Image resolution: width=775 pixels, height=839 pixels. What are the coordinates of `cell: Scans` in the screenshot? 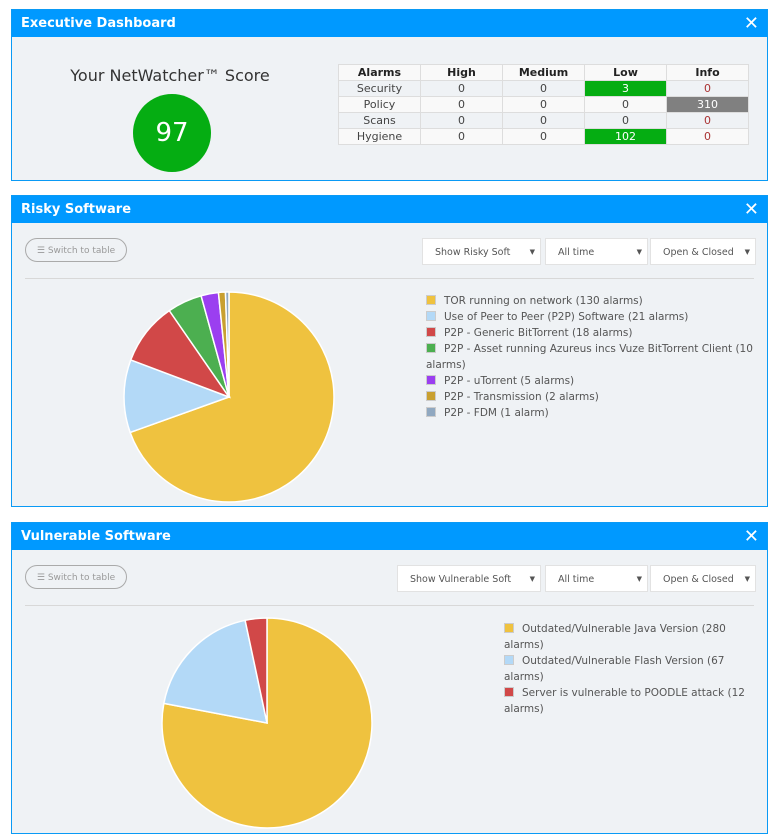 It's located at (379, 120).